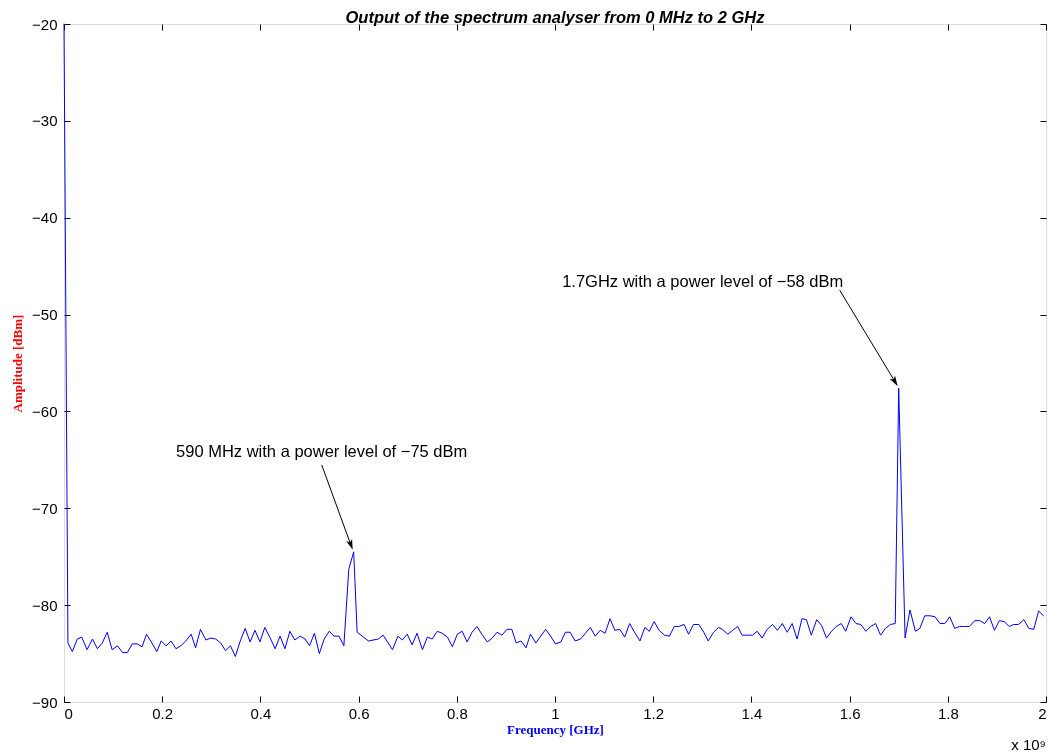 The height and width of the screenshot is (756, 1060). Describe the element at coordinates (555, 16) in the screenshot. I see `chart-title: Output of the spectrum analyser from 0 MHz to 2 GHz` at that location.